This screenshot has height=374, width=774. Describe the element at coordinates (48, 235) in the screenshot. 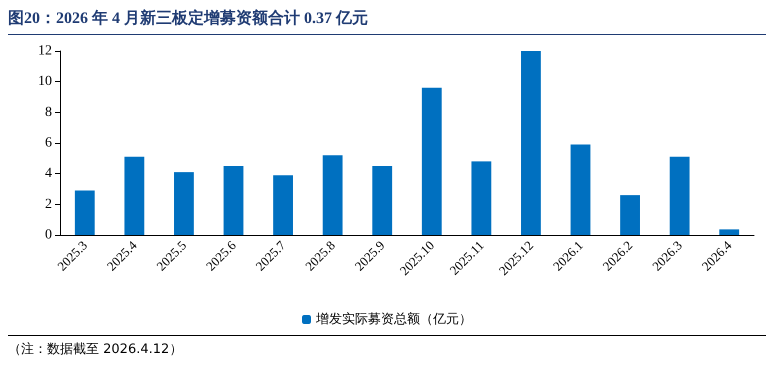

I see `y-tick-label: 0` at that location.